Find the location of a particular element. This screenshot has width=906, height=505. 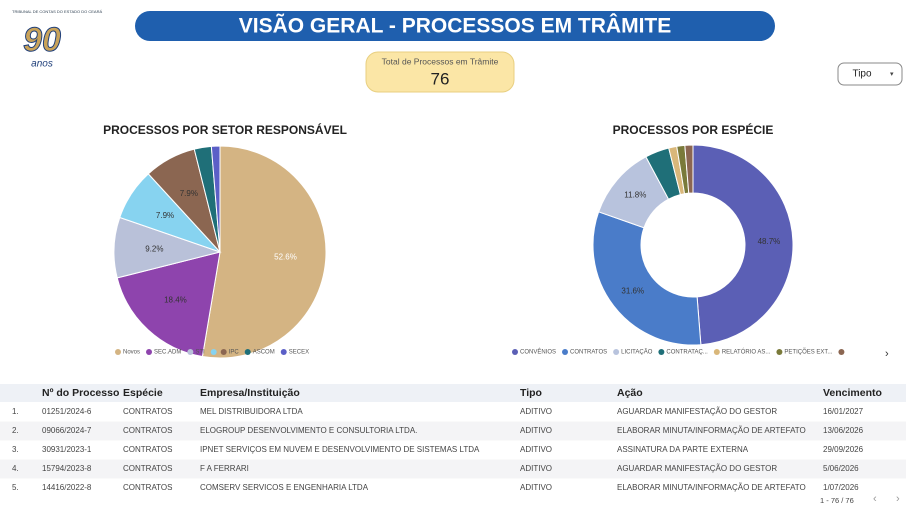

logo-number: 90 is located at coordinates (42, 40).